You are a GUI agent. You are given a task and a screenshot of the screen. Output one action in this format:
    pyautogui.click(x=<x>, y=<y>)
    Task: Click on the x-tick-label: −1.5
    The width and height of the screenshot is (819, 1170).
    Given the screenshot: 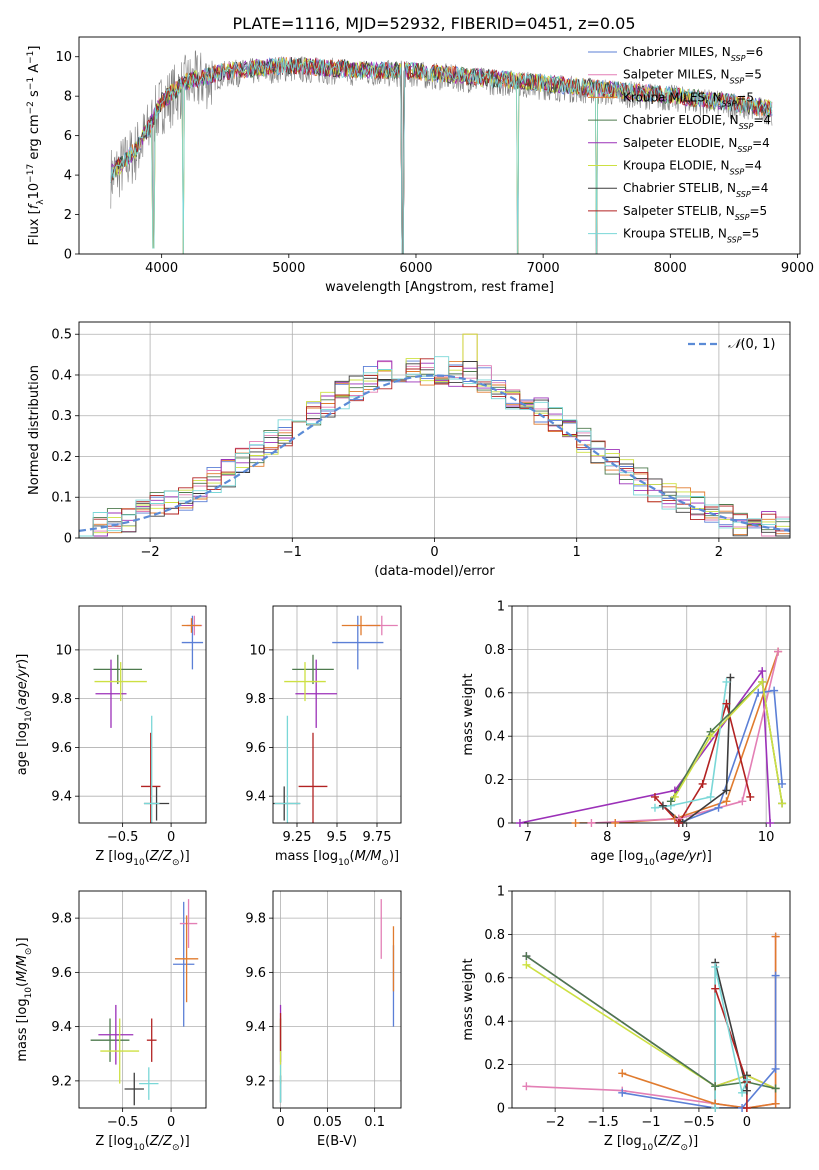 What is the action you would take?
    pyautogui.click(x=603, y=1122)
    